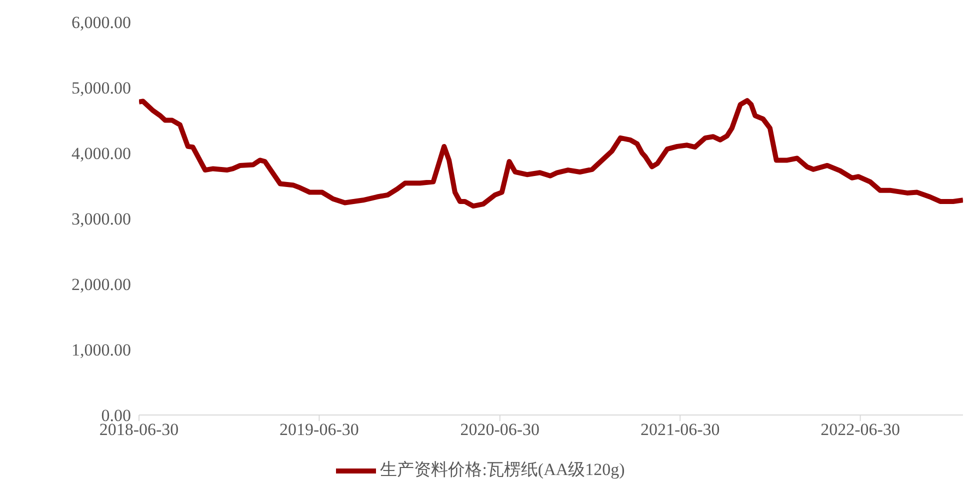 The width and height of the screenshot is (964, 491). Describe the element at coordinates (680, 430) in the screenshot. I see `x-tick-label: 2021-06-30` at that location.